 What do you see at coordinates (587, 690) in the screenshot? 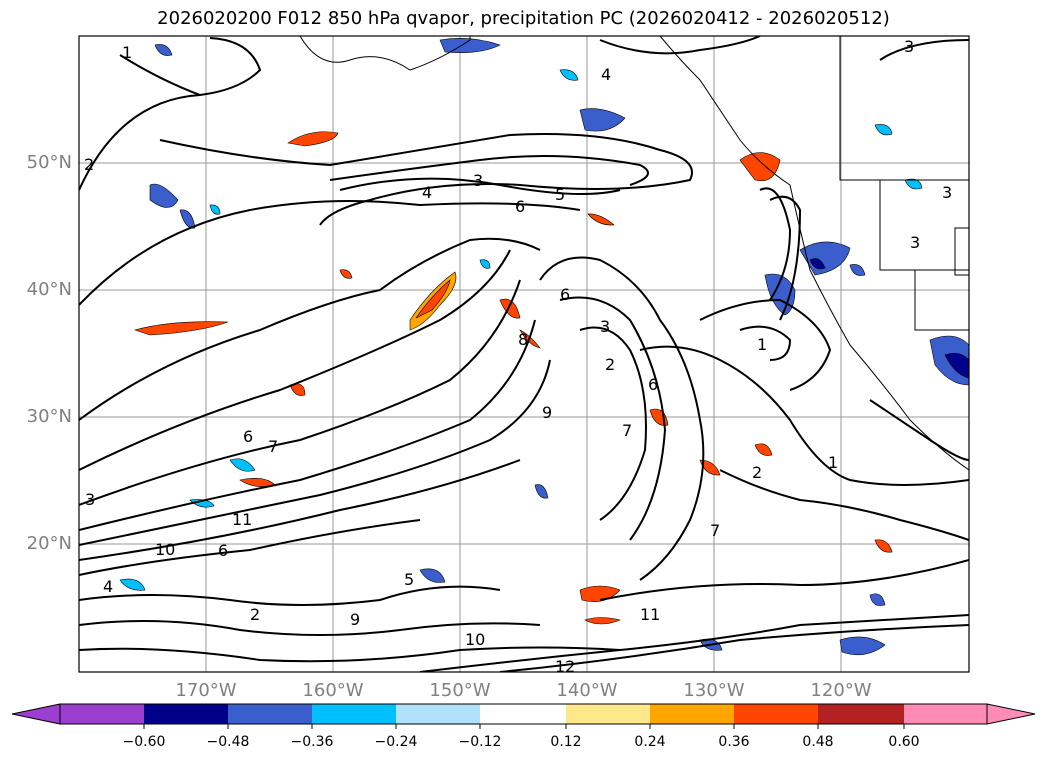
I see `lon-label: 140°W` at bounding box center [587, 690].